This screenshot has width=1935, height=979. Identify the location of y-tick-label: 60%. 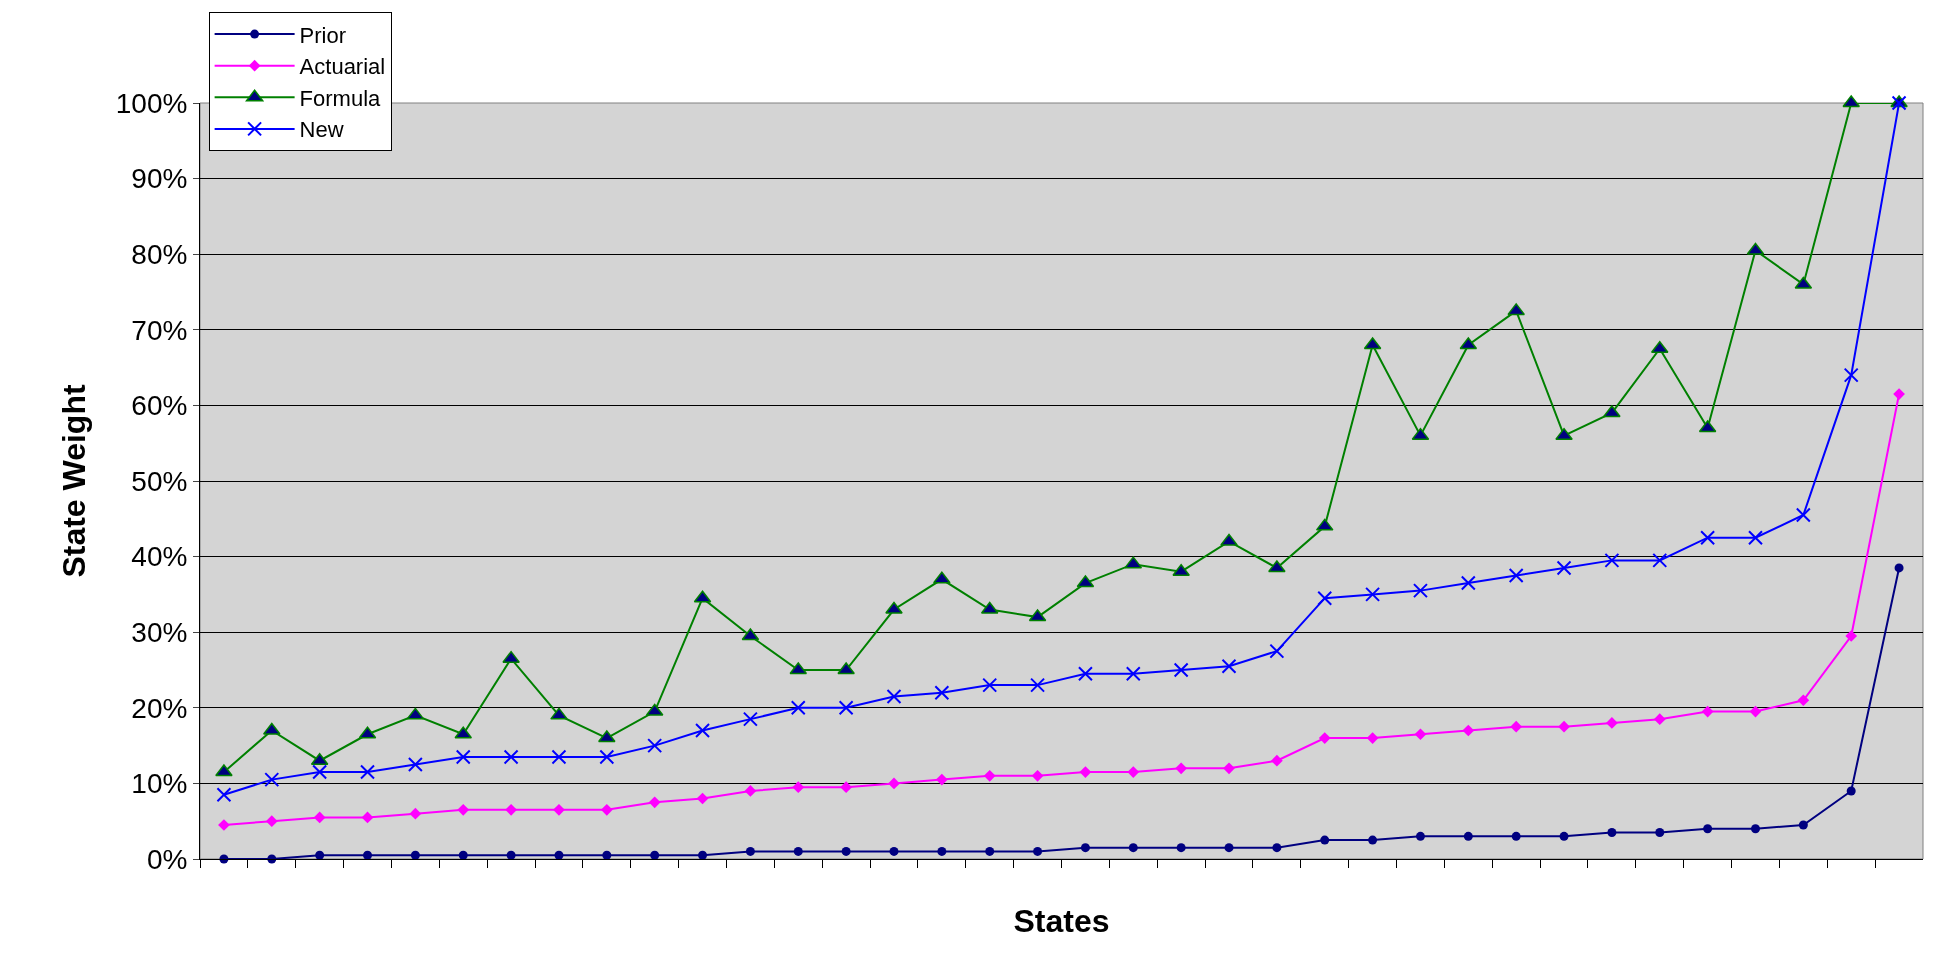
(159, 406).